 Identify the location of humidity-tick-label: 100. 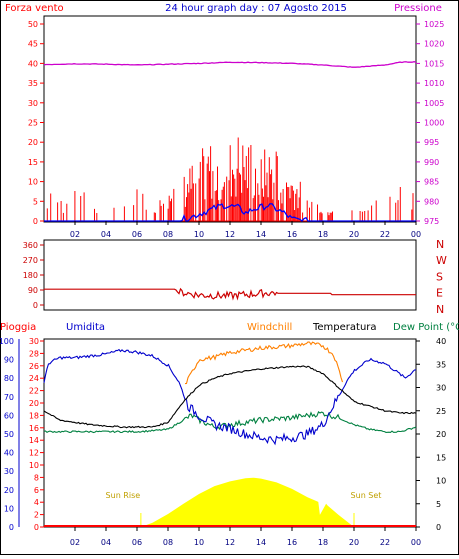
(7, 341).